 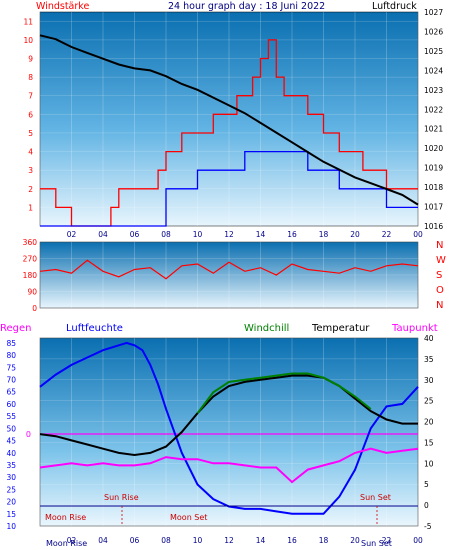 I want to click on pressure-y-tick: 1026, so click(x=433, y=31).